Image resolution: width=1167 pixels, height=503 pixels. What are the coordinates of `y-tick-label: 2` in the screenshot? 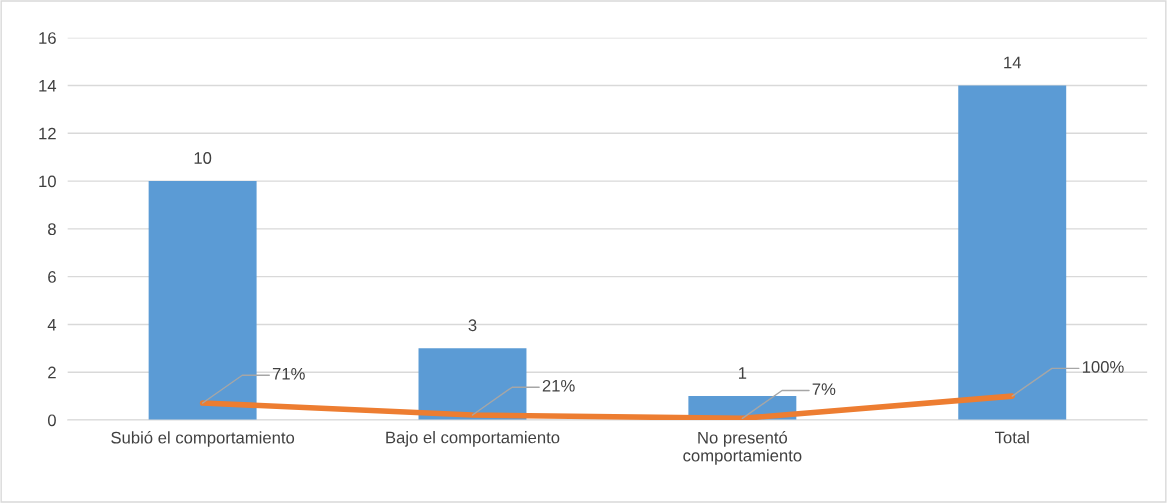 It's located at (52, 372).